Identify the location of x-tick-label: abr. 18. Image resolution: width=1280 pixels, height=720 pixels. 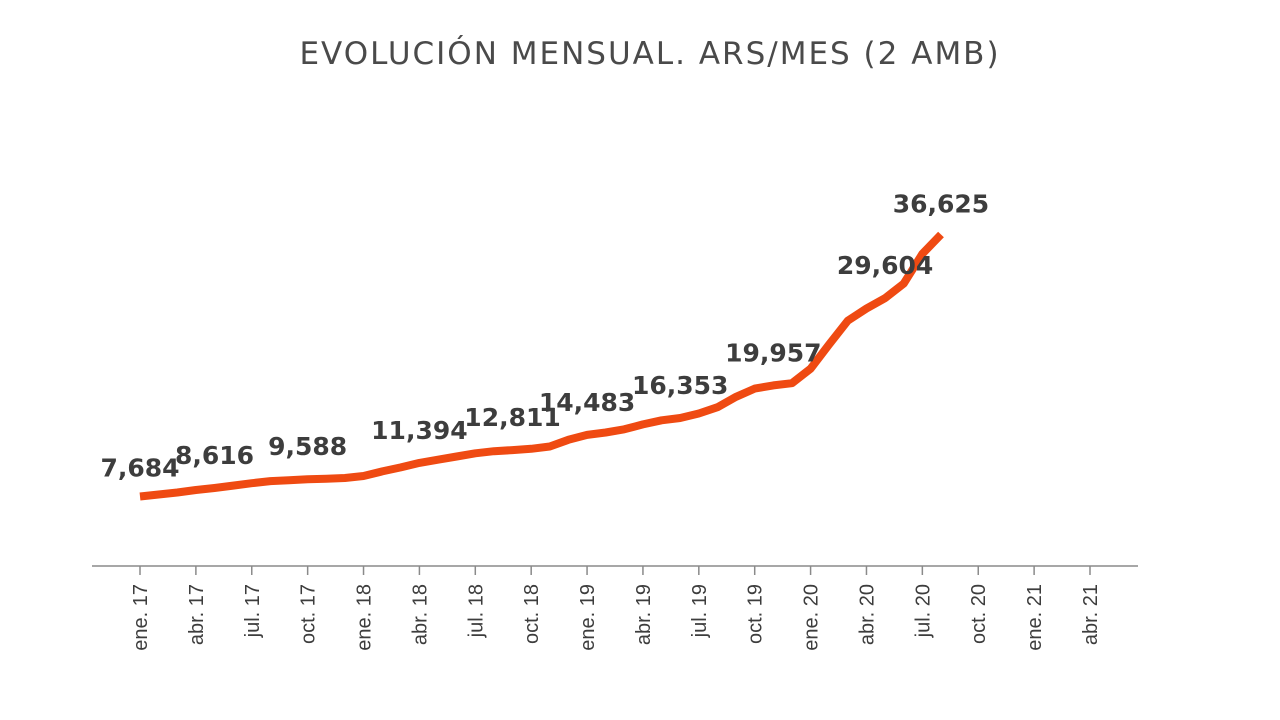
(420, 614).